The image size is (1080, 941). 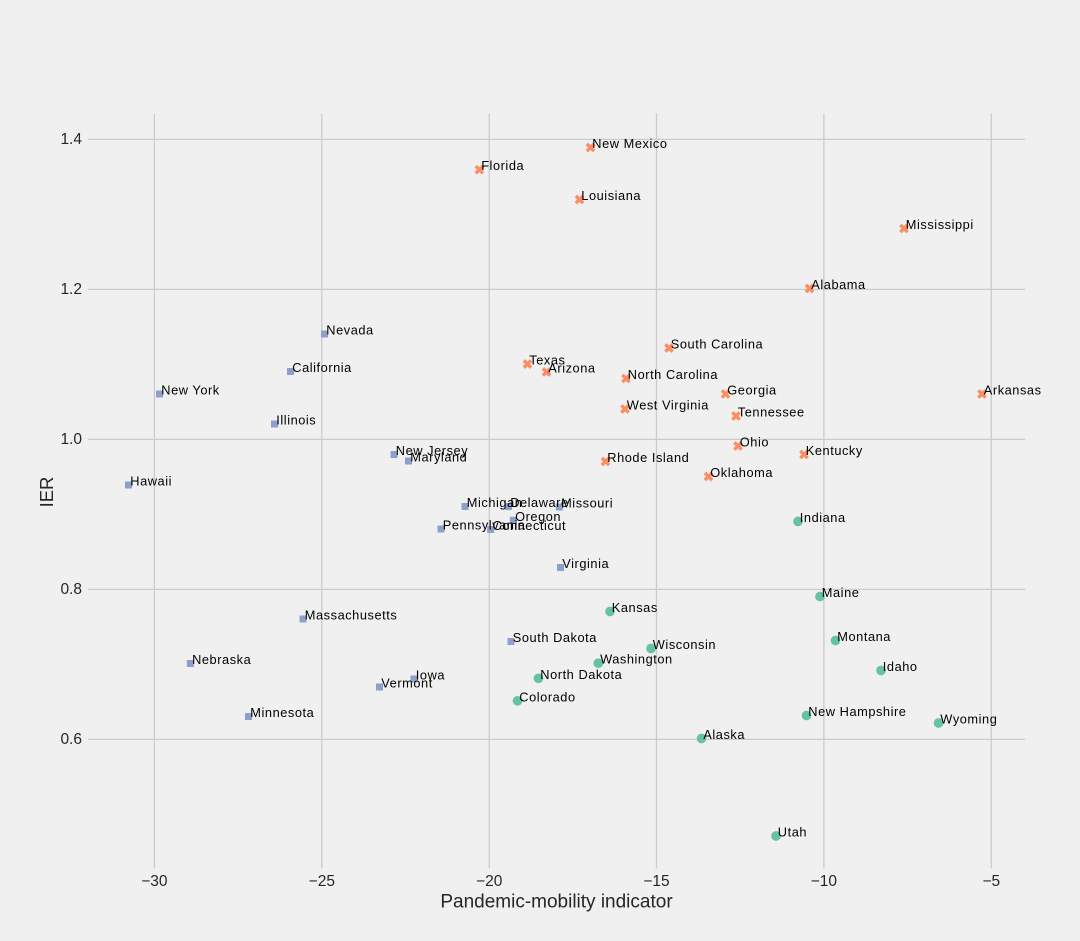 What do you see at coordinates (154, 881) in the screenshot?
I see `svg-text: −30` at bounding box center [154, 881].